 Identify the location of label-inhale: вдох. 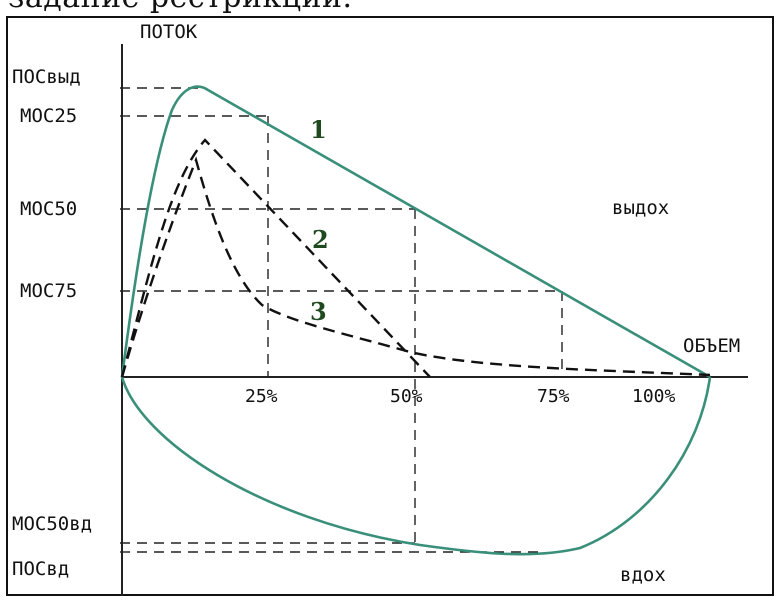
(643, 575).